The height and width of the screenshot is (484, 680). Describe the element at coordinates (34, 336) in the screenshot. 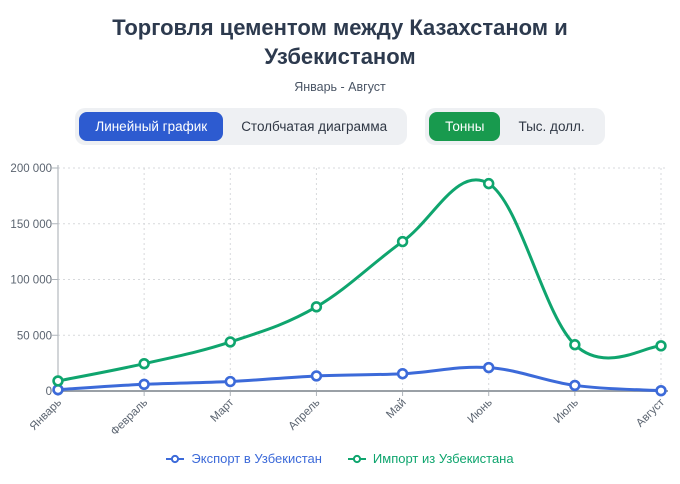

I see `svg-text: 50 000` at that location.